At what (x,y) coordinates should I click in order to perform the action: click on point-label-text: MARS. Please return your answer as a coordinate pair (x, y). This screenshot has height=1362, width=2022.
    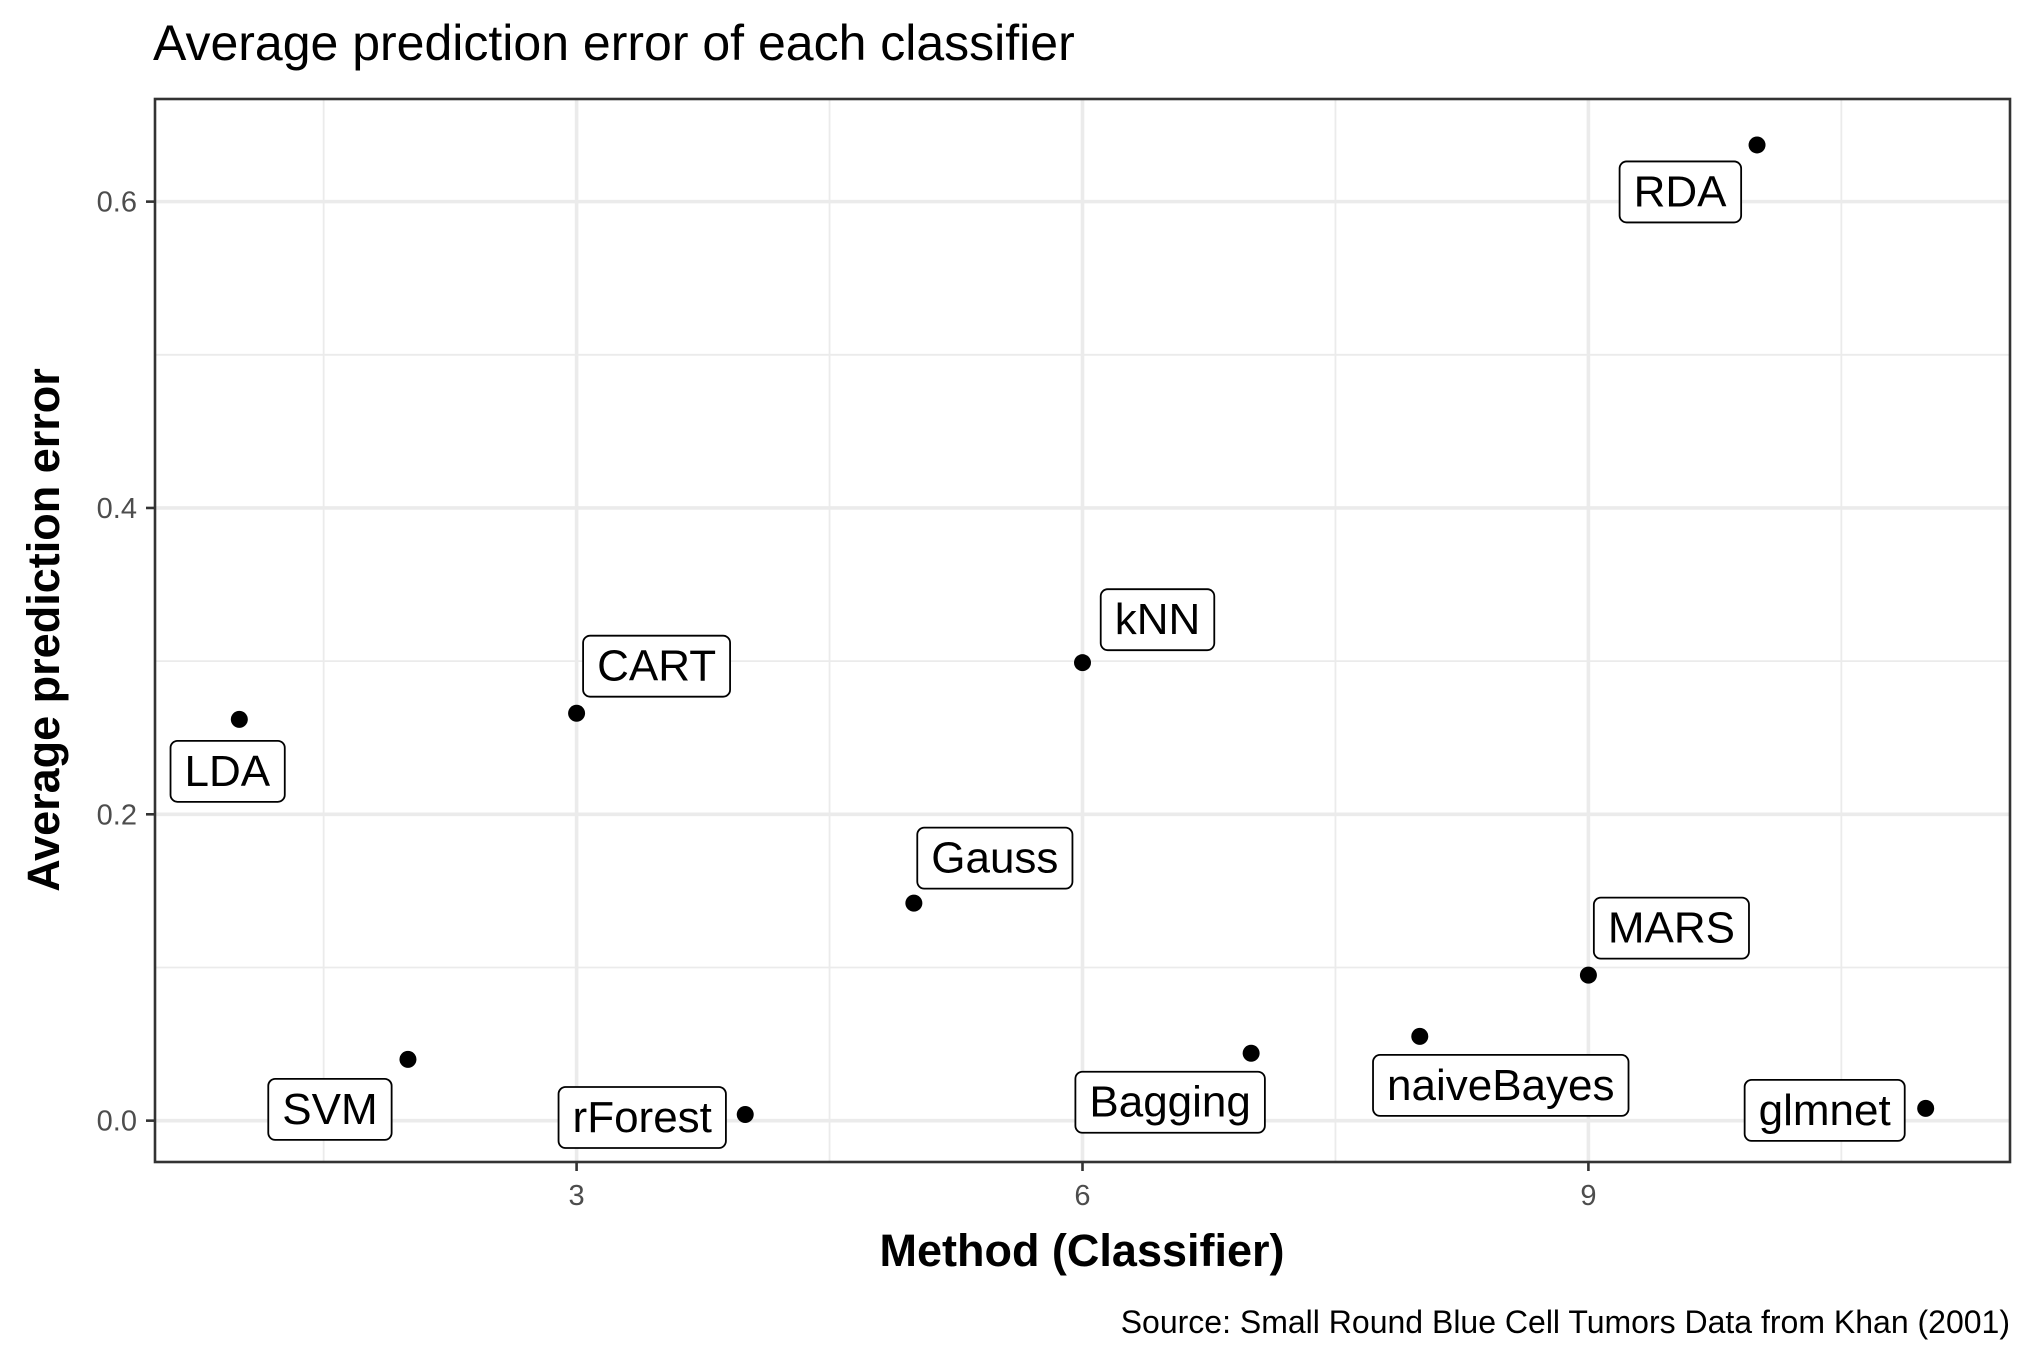
    Looking at the image, I should click on (1671, 928).